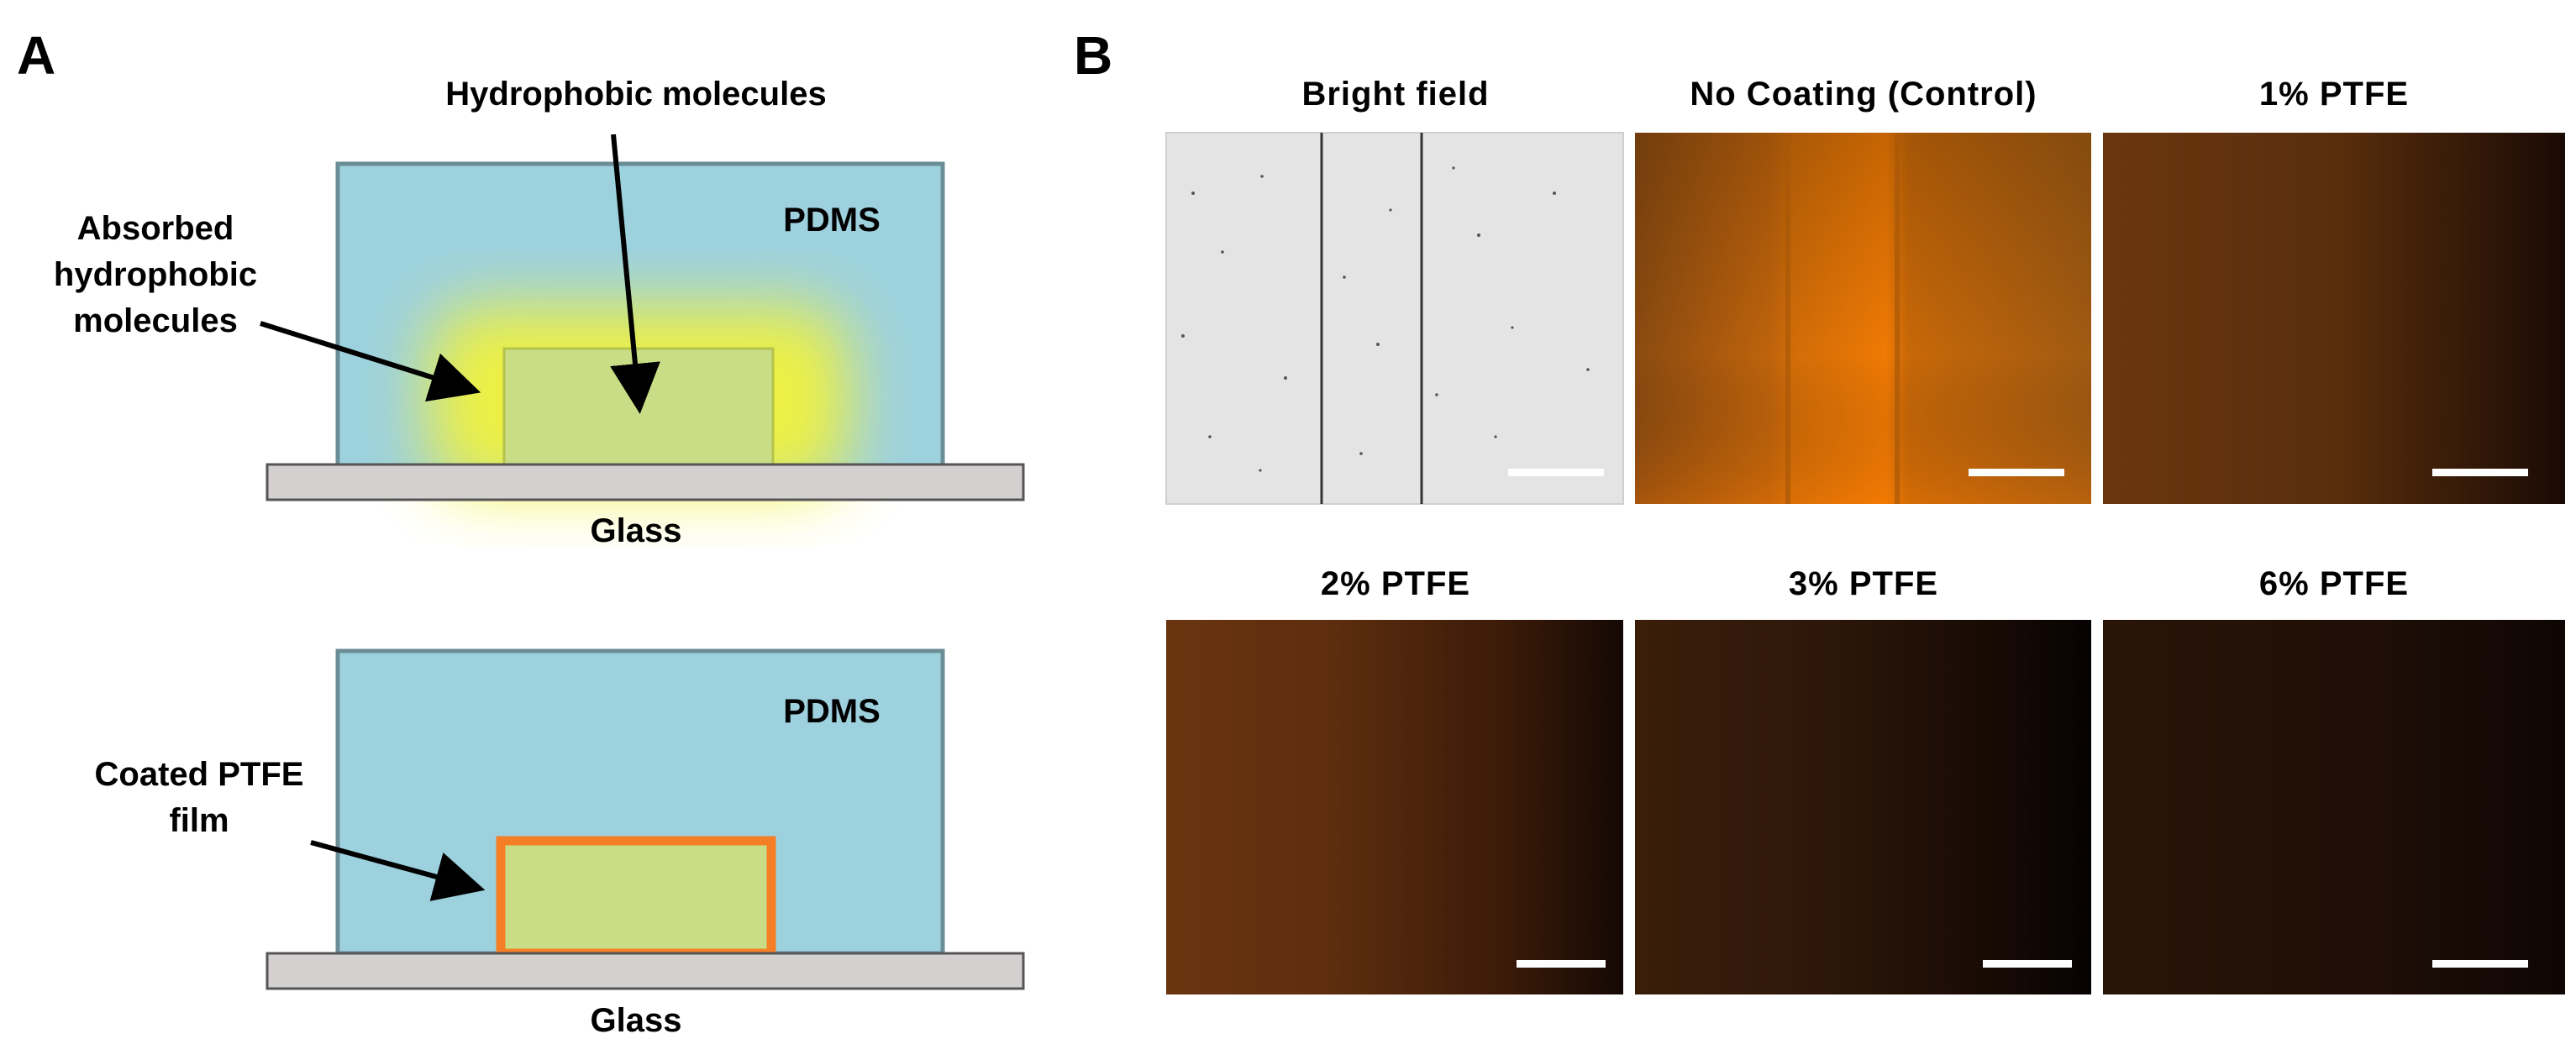  I want to click on arrow-absorbed, so click(370, 361).